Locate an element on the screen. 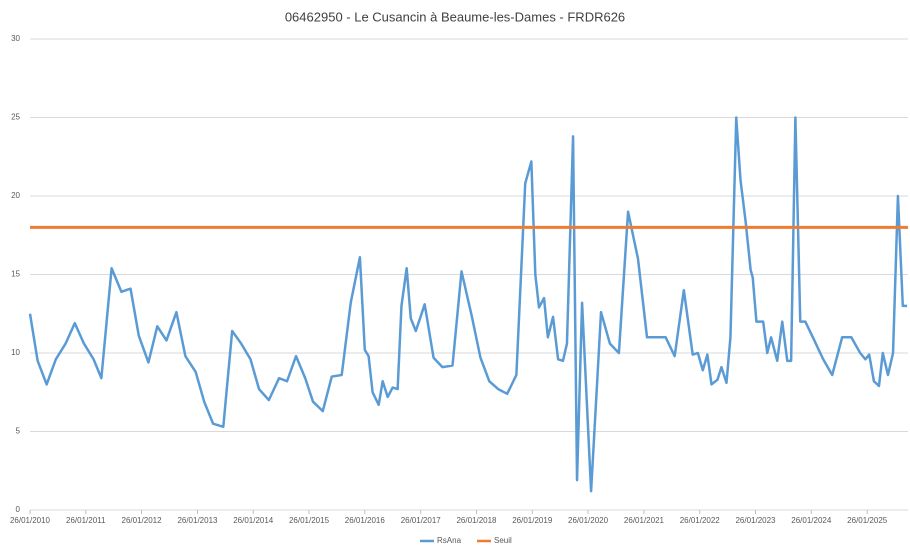 Image resolution: width=910 pixels, height=547 pixels. x-tick-label: 26/01/2021 is located at coordinates (644, 520).